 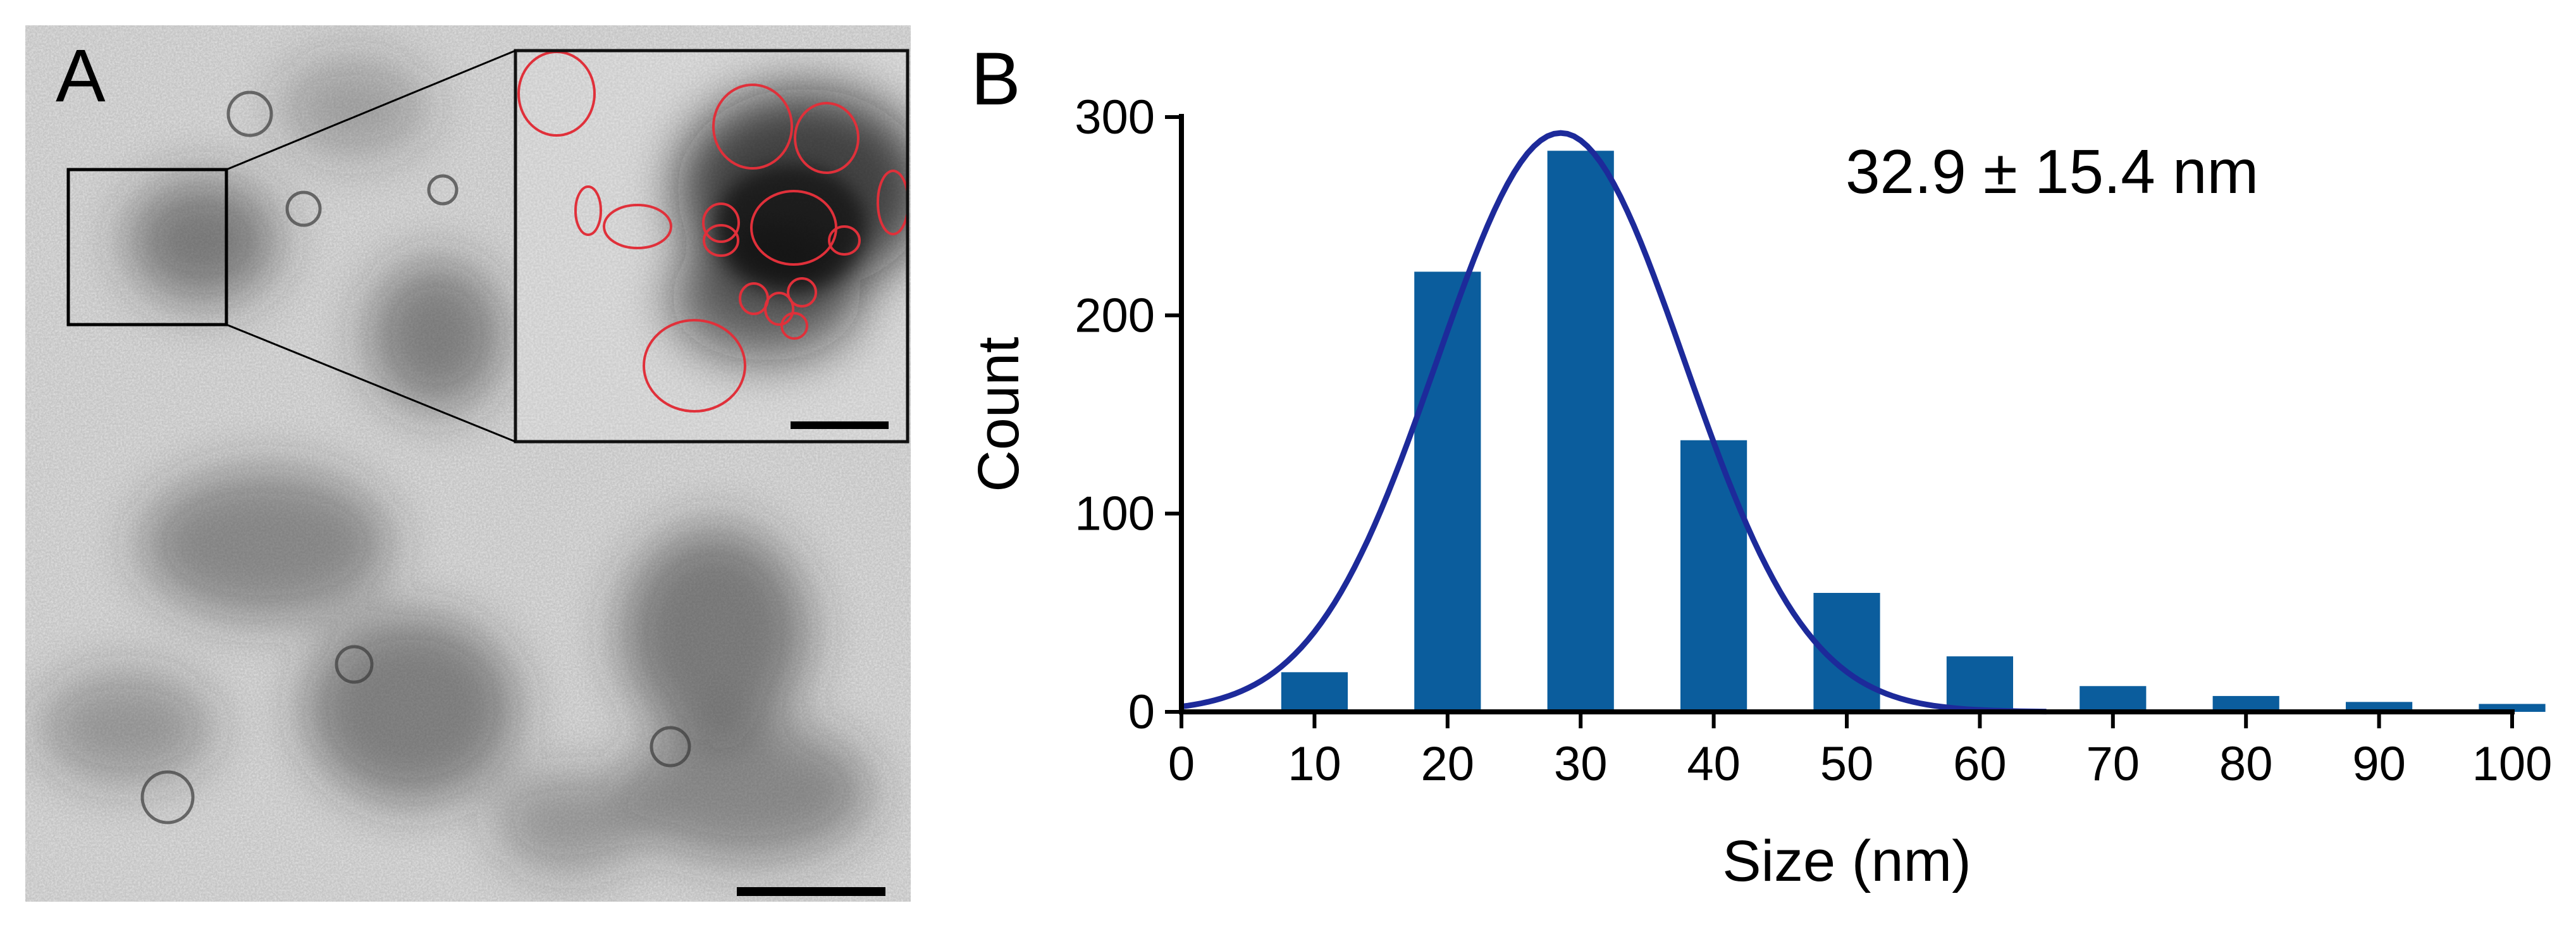 What do you see at coordinates (999, 414) in the screenshot?
I see `y-axis-title: Count` at bounding box center [999, 414].